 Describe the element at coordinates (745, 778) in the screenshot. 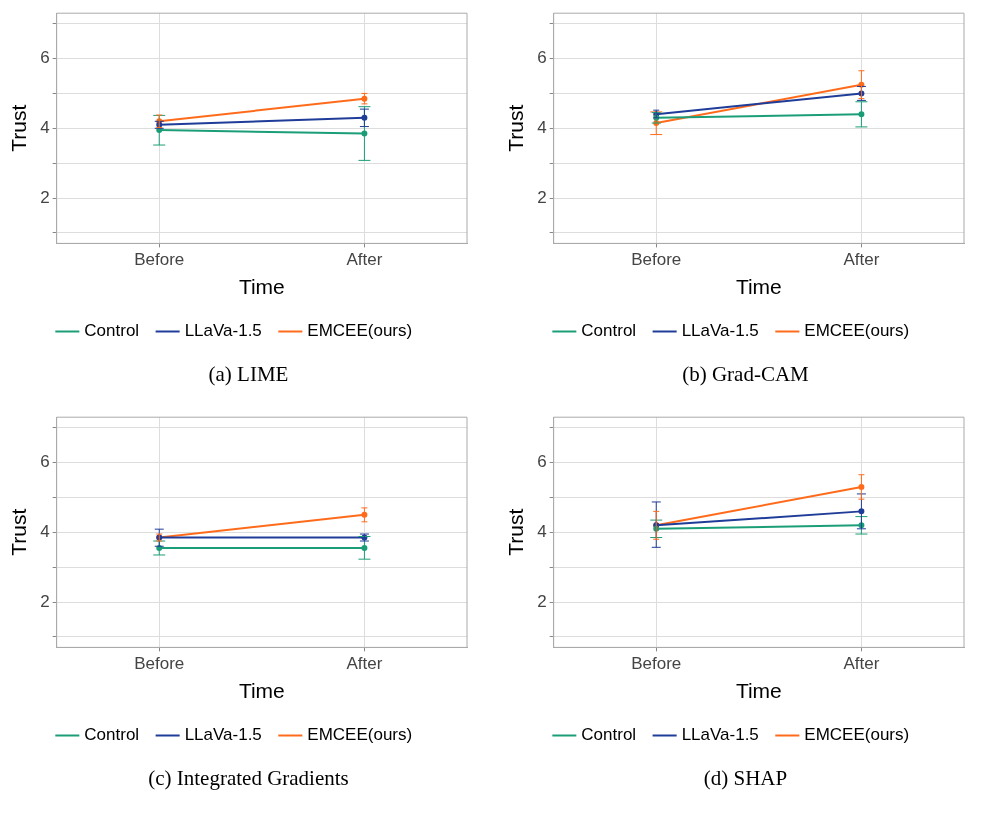

I see `text: (d) SHAP` at that location.